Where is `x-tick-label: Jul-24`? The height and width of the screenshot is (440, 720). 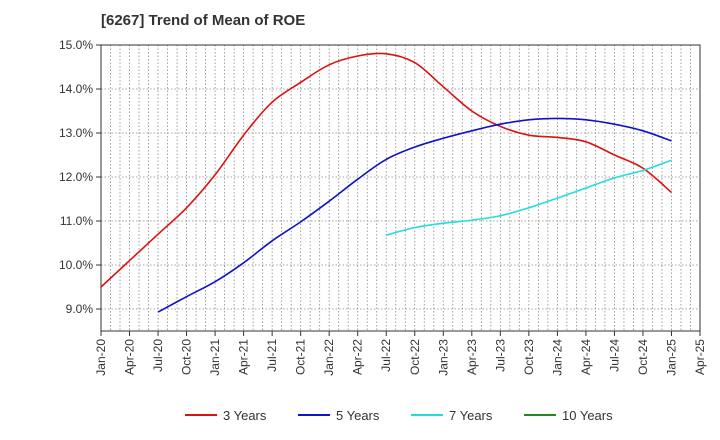 x-tick-label: Jul-24 is located at coordinates (614, 355).